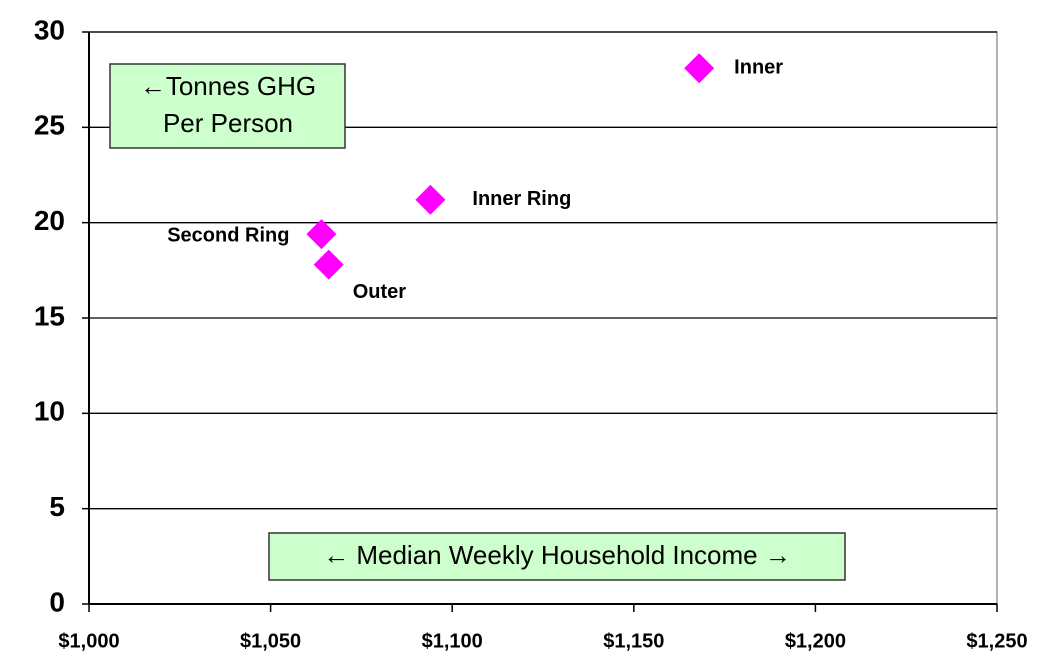 This screenshot has width=1043, height=662. Describe the element at coordinates (996, 641) in the screenshot. I see `x-tick-label: $1,250` at that location.